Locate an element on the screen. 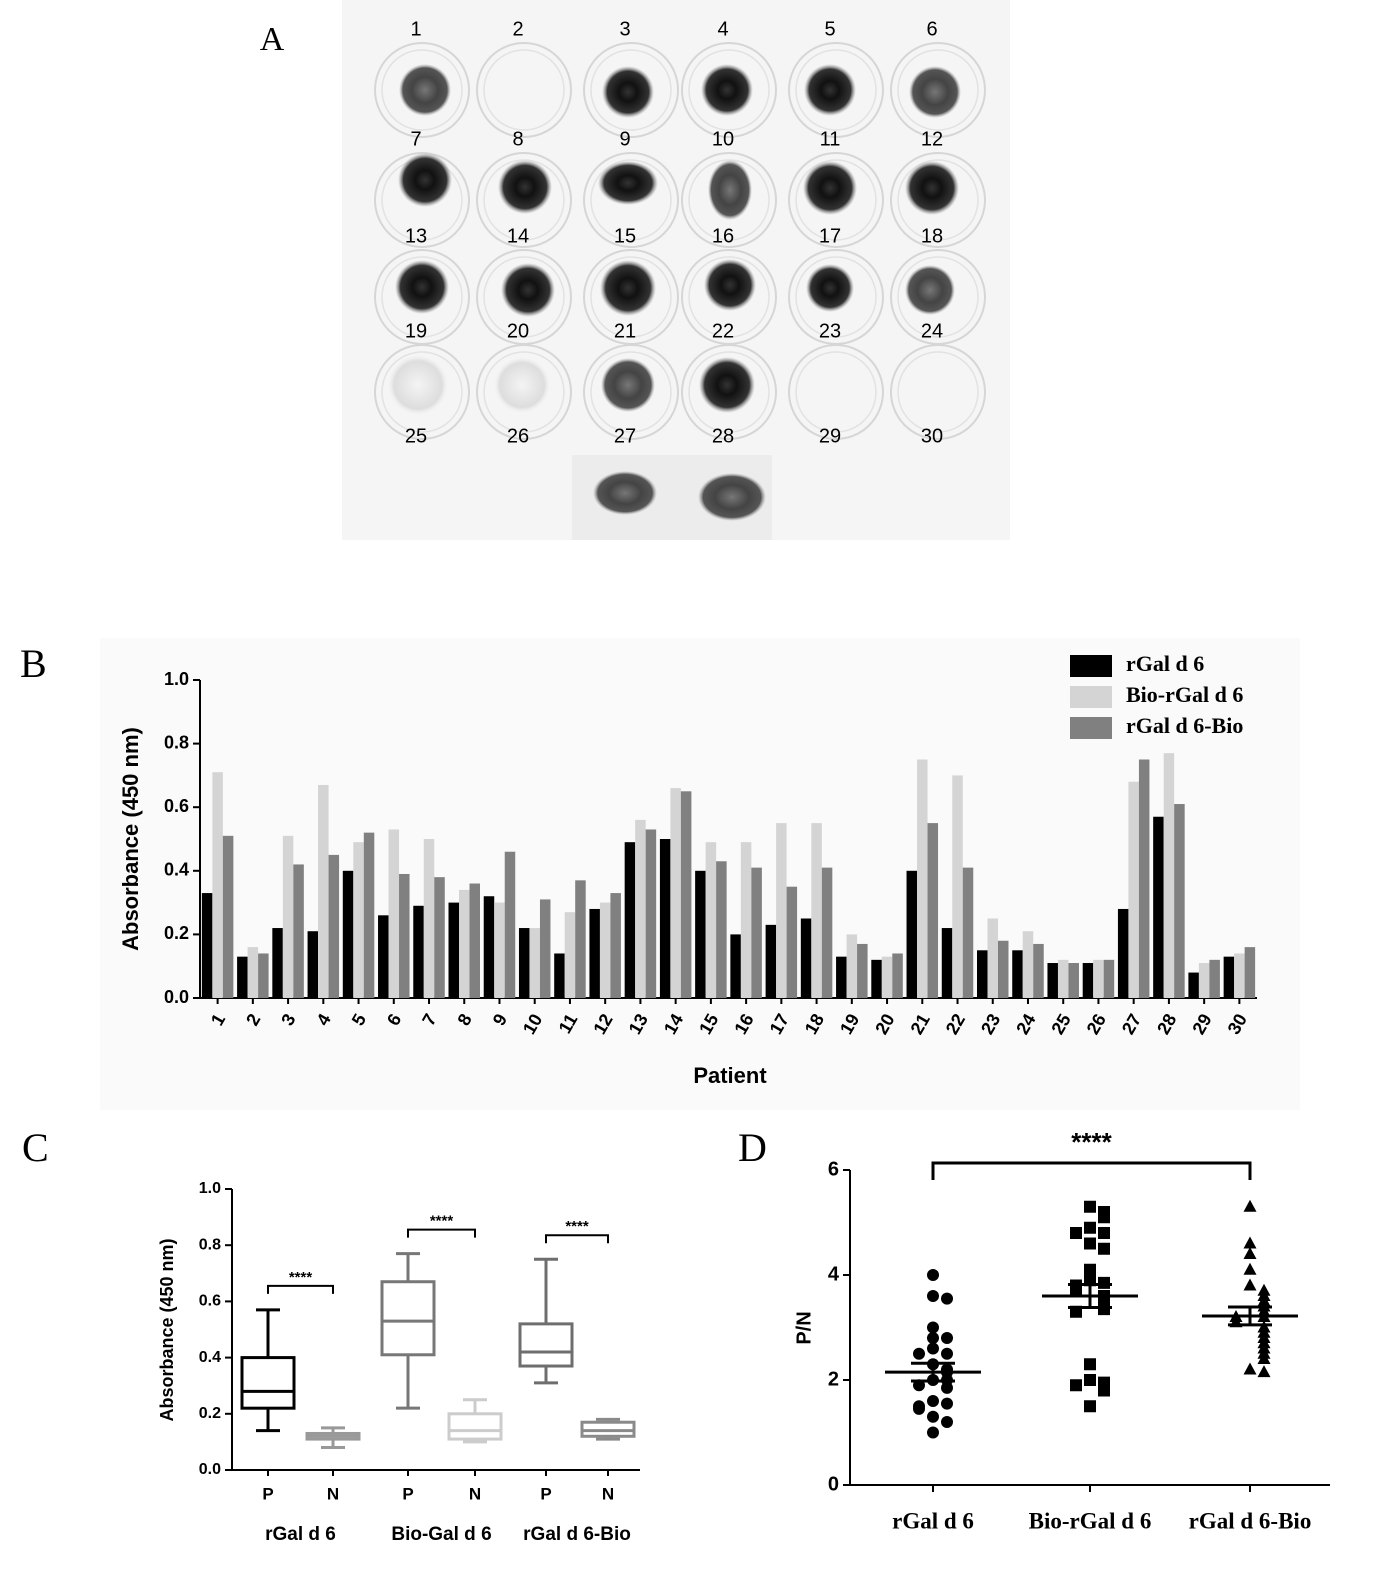 The height and width of the screenshot is (1581, 1389). panel-label: B is located at coordinates (33, 663).